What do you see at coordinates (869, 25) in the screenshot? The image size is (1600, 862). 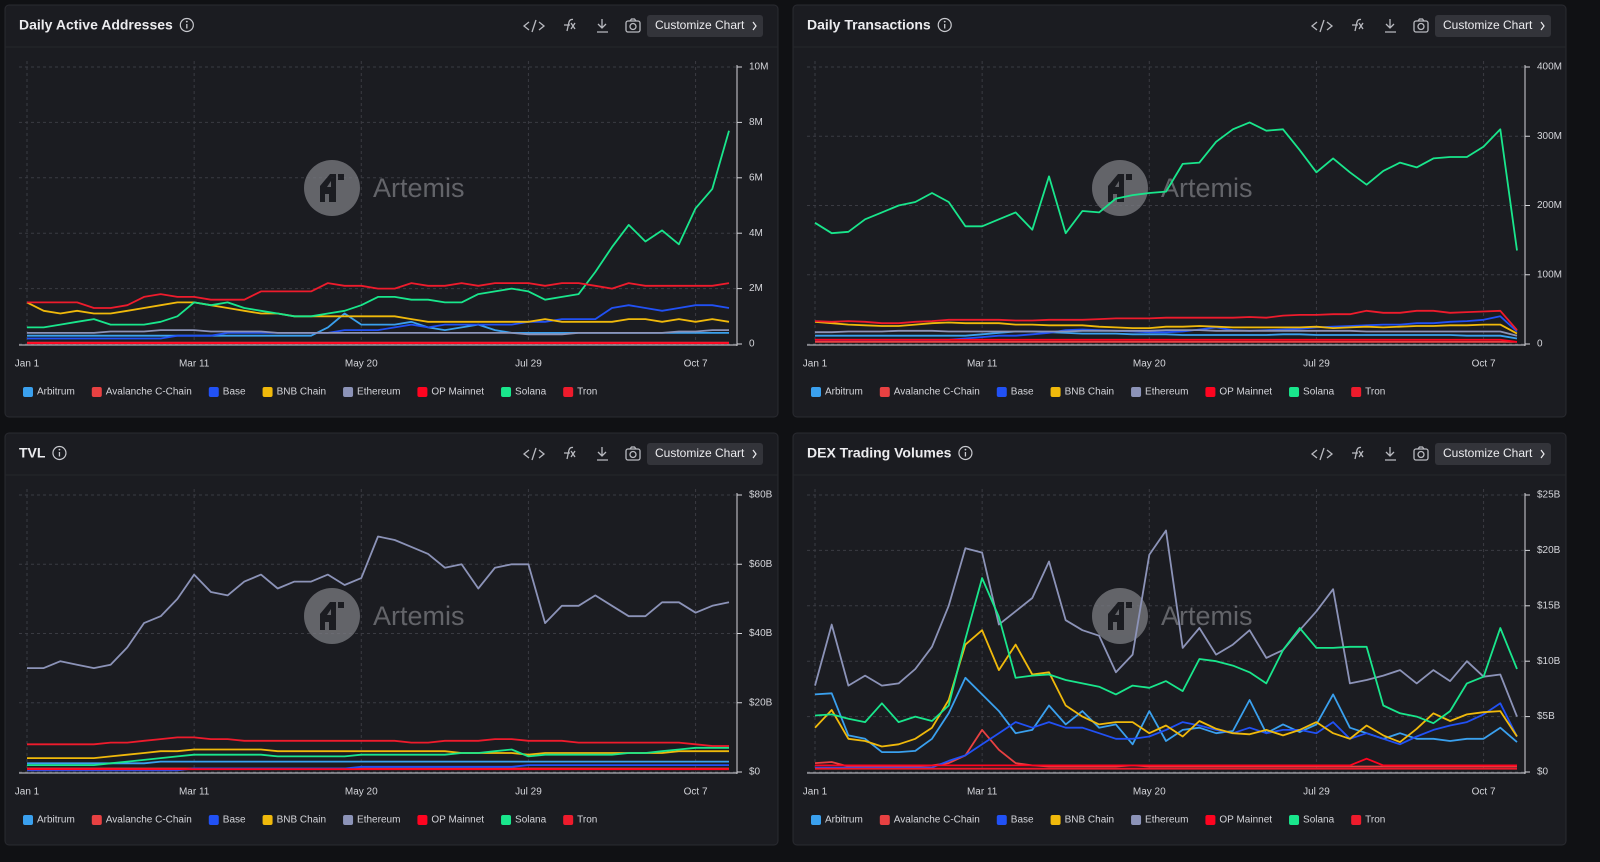 I see `chart-title: Daily Transactions` at bounding box center [869, 25].